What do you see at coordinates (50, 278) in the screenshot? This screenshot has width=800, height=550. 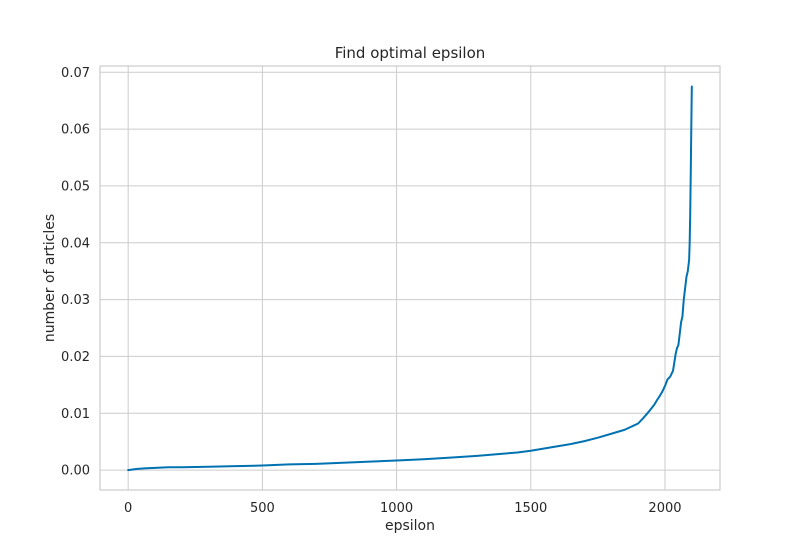 I see `y-axis-label: number of articles` at bounding box center [50, 278].